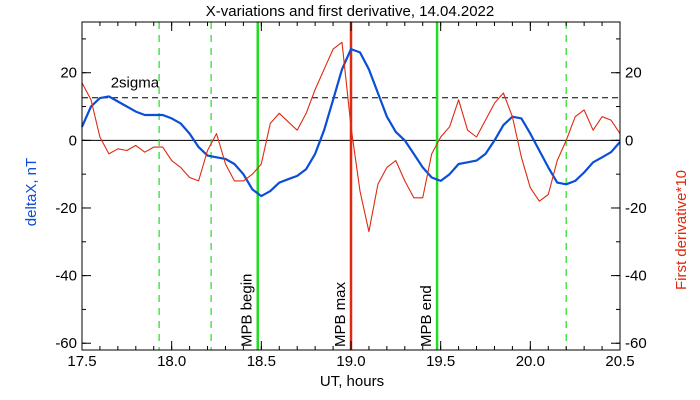 This screenshot has width=700, height=400. I want to click on y-tick-label-left: -40, so click(66, 276).